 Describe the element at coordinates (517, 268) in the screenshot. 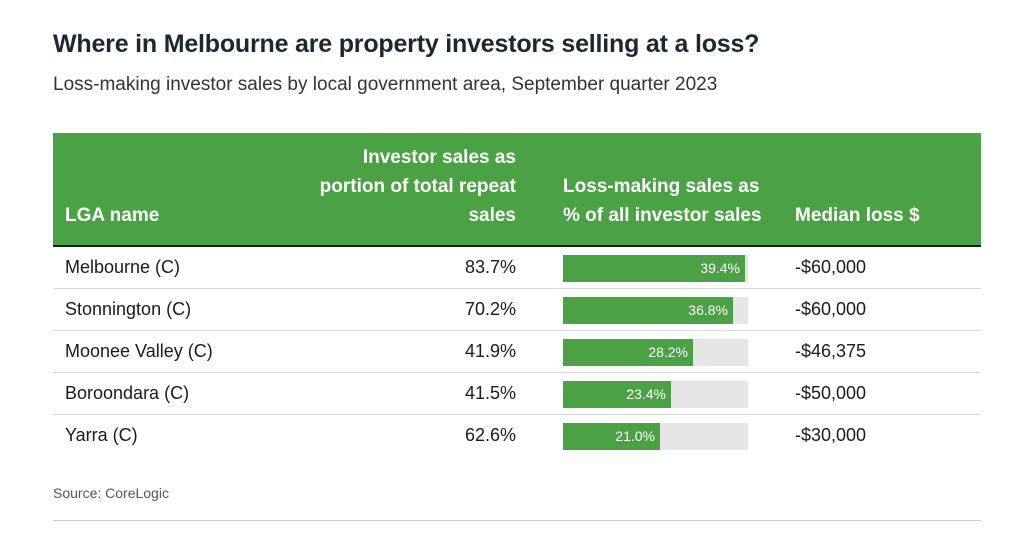

I see `table-row: Melbourne (C) 83.7% 39.4% -$60,000` at that location.